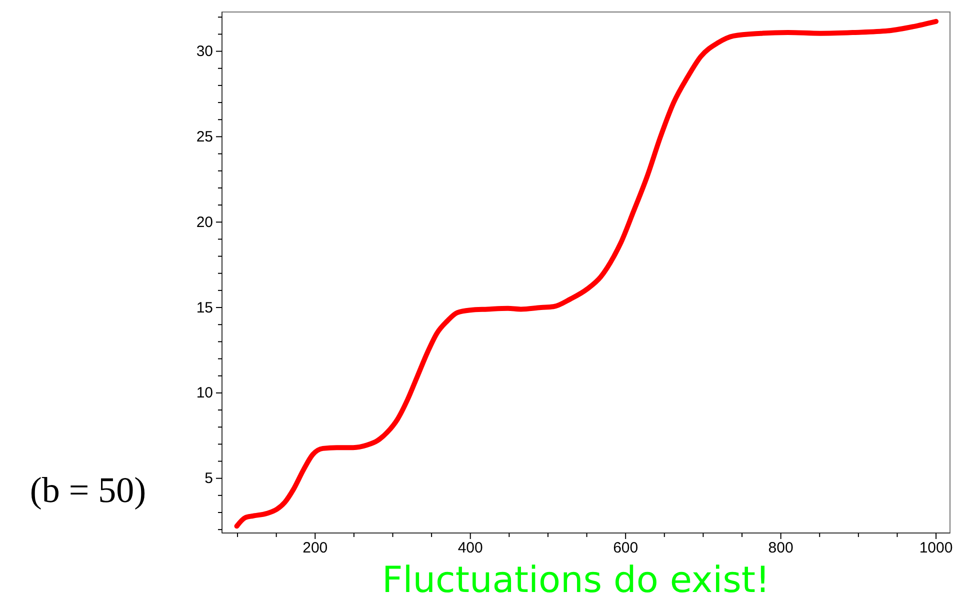 The image size is (954, 594). I want to click on y-tick-label: 30, so click(204, 51).